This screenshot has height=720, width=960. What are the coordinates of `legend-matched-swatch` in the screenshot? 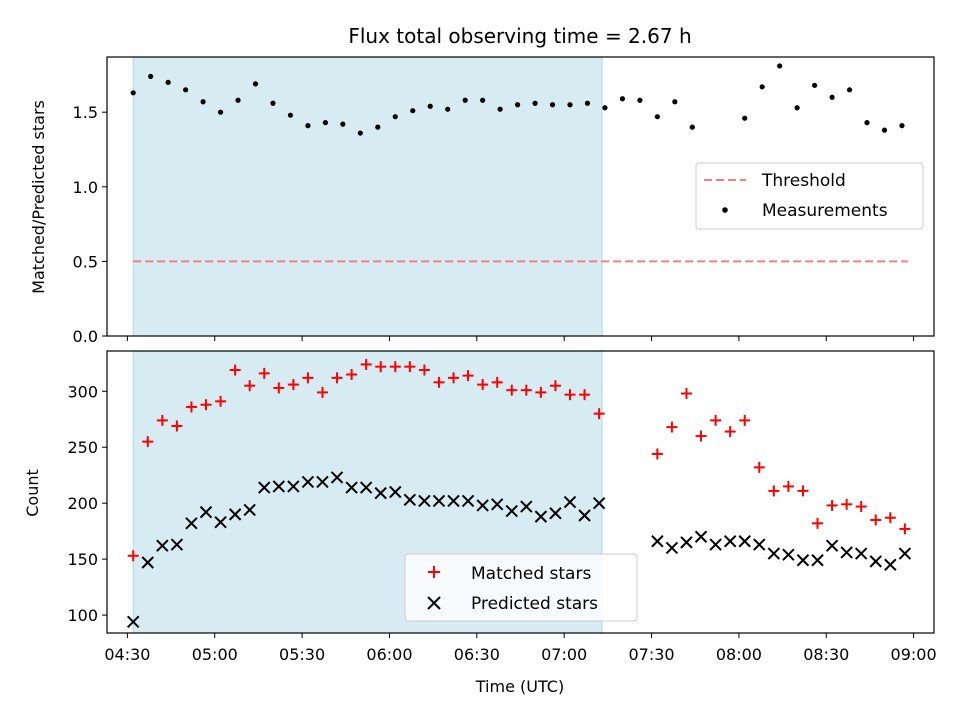 It's located at (434, 572).